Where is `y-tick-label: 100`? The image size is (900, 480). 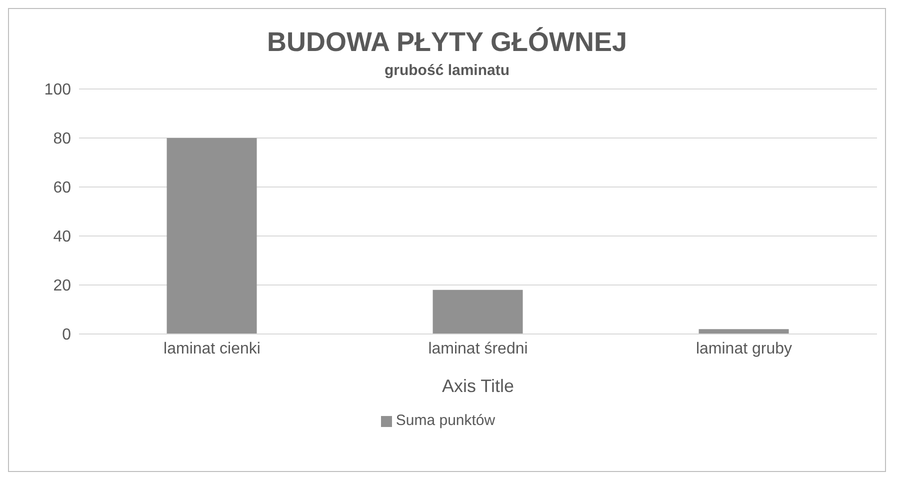
y-tick-label: 100 is located at coordinates (58, 90).